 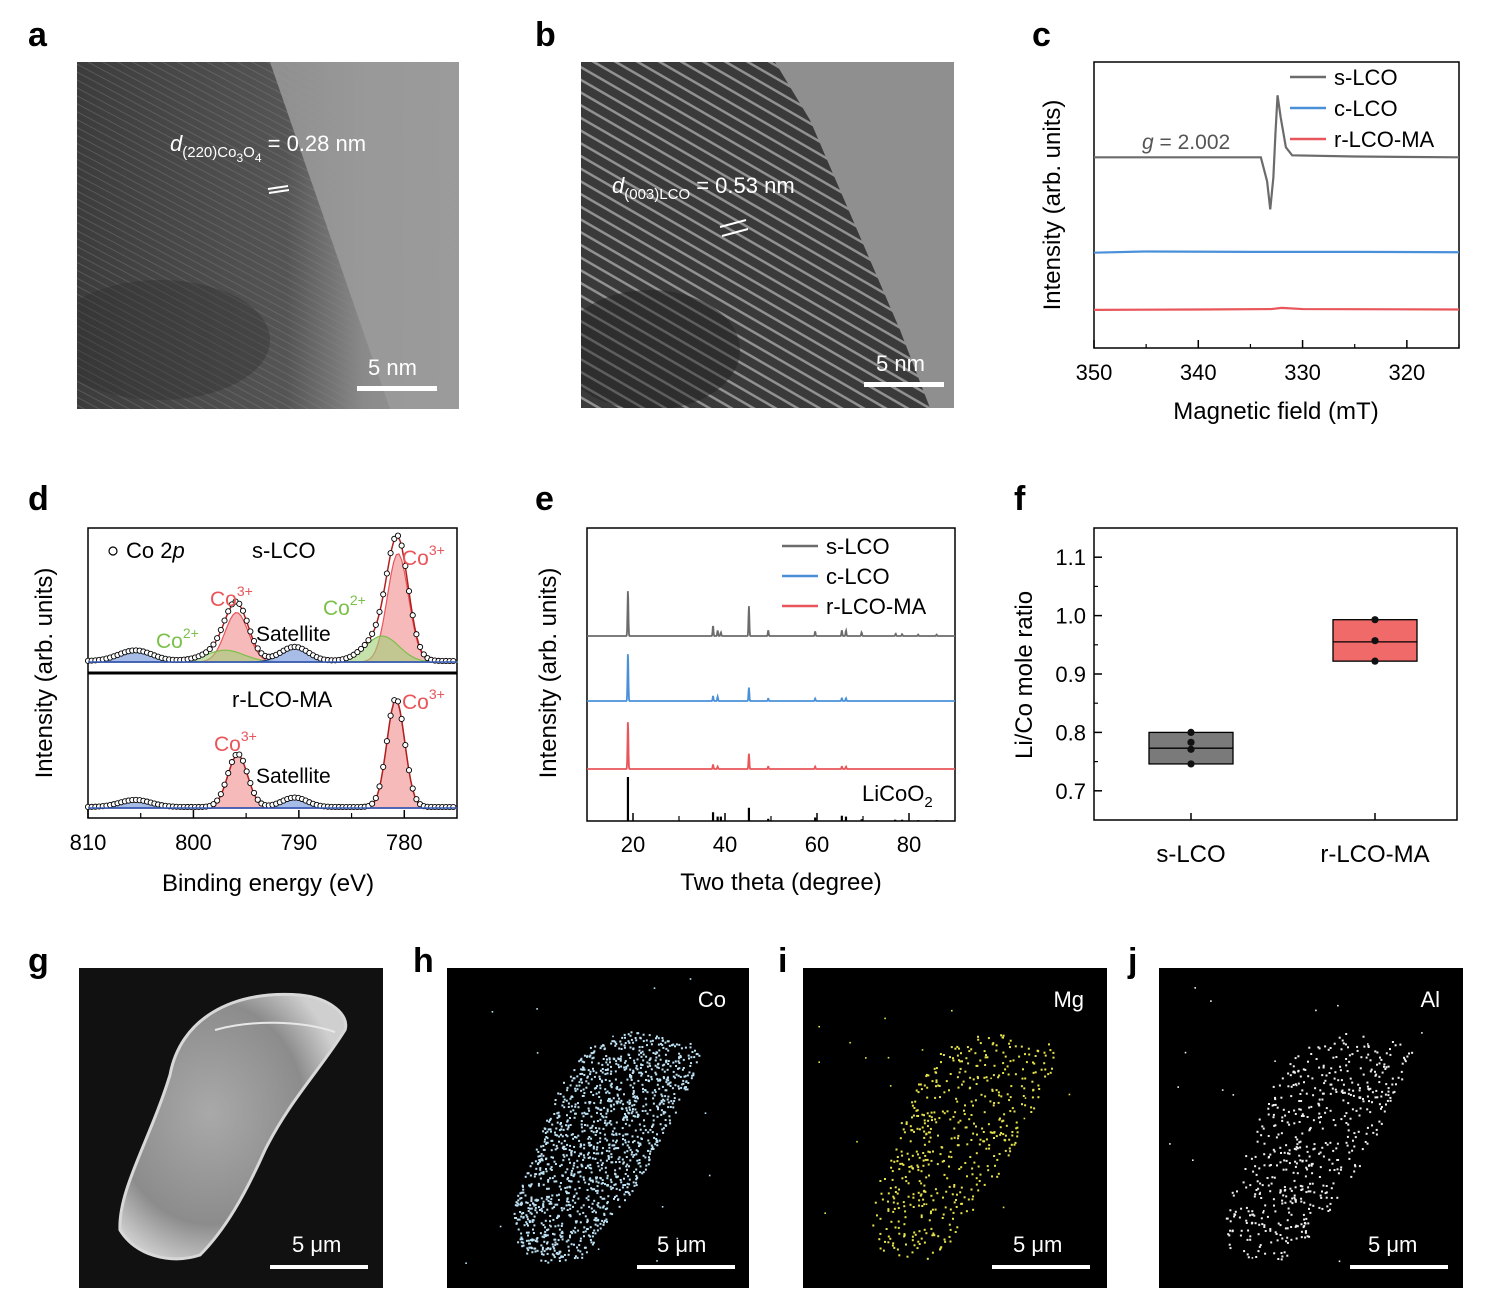 I want to click on eds-map-h, so click(x=598, y=1128).